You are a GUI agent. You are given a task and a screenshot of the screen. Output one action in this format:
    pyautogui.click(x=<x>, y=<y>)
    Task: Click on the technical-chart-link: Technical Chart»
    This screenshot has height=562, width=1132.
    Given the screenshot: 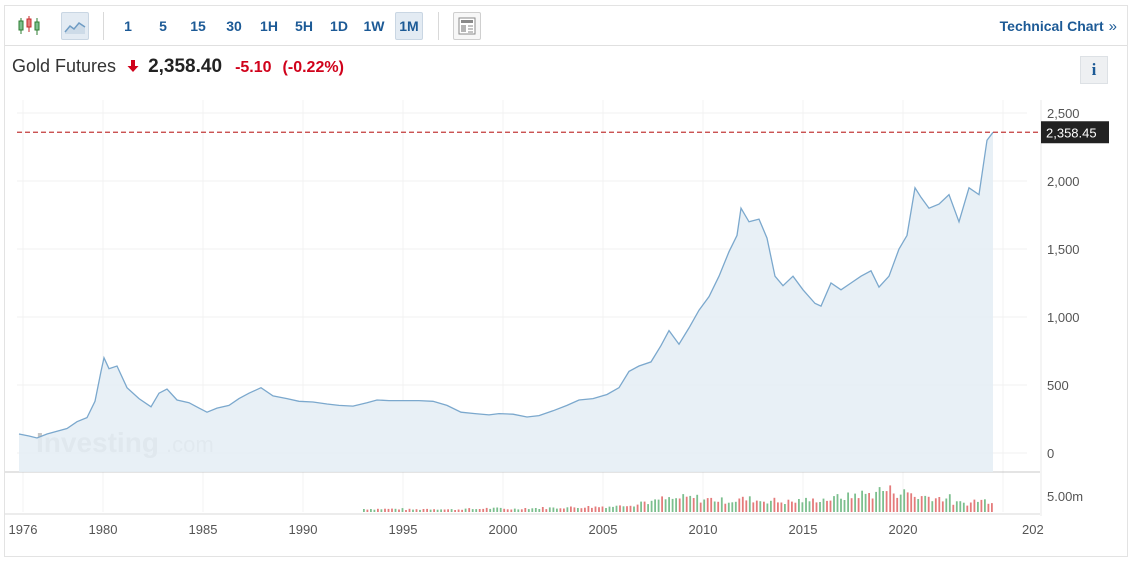 What is the action you would take?
    pyautogui.click(x=1058, y=26)
    